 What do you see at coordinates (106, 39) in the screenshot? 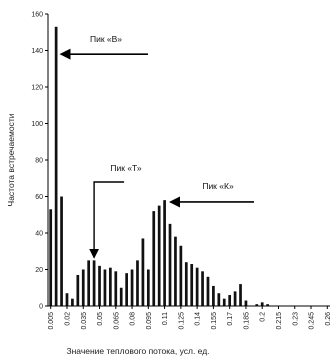
I see `annotation-peak-b-label: Пик «В»` at bounding box center [106, 39].